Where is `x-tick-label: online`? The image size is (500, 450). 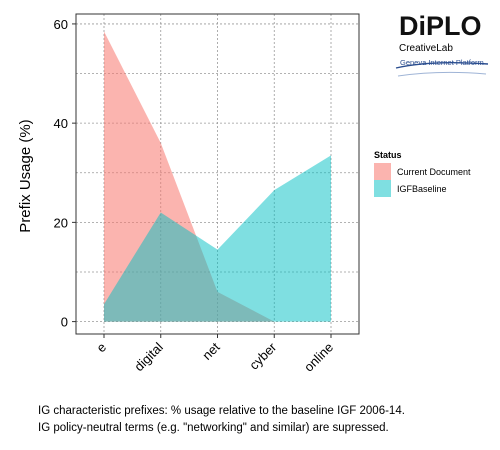 x-tick-label: online is located at coordinates (318, 357).